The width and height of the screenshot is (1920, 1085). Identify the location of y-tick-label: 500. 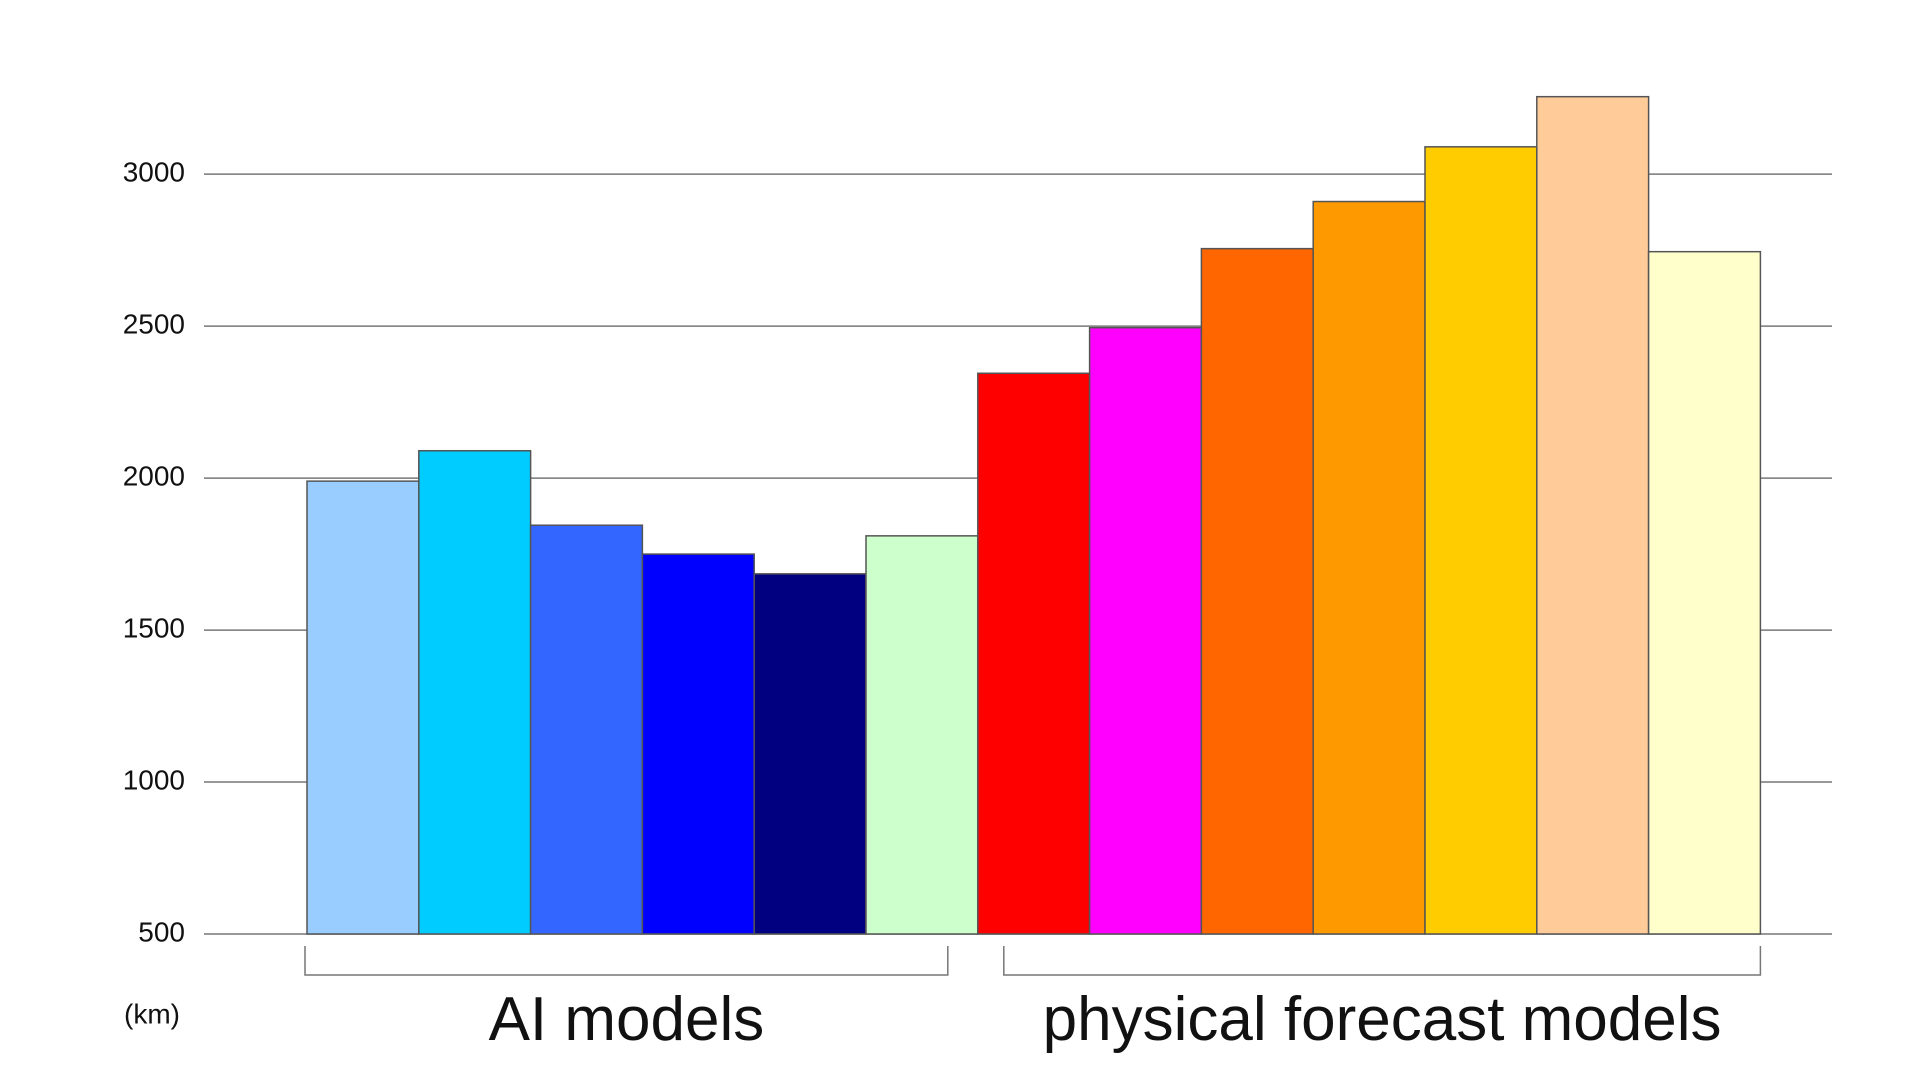
(161, 931).